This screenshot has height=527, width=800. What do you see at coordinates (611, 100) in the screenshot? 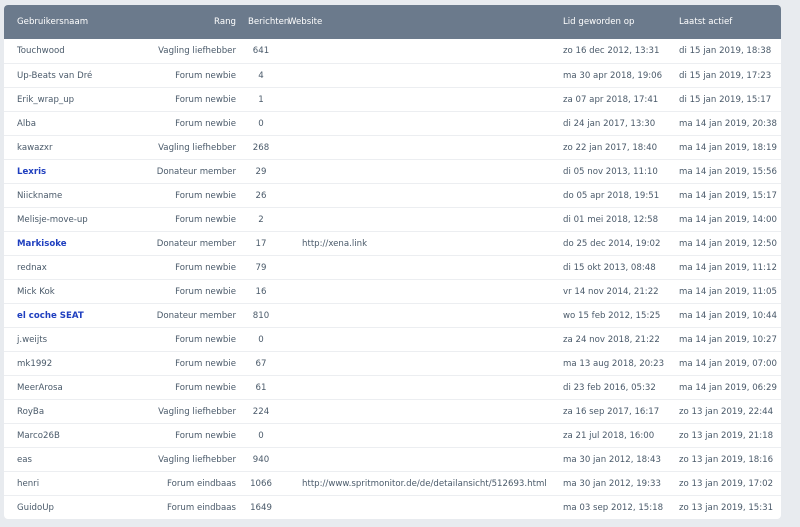
I see `joined-date: za 07 apr 2018, 17:41` at bounding box center [611, 100].